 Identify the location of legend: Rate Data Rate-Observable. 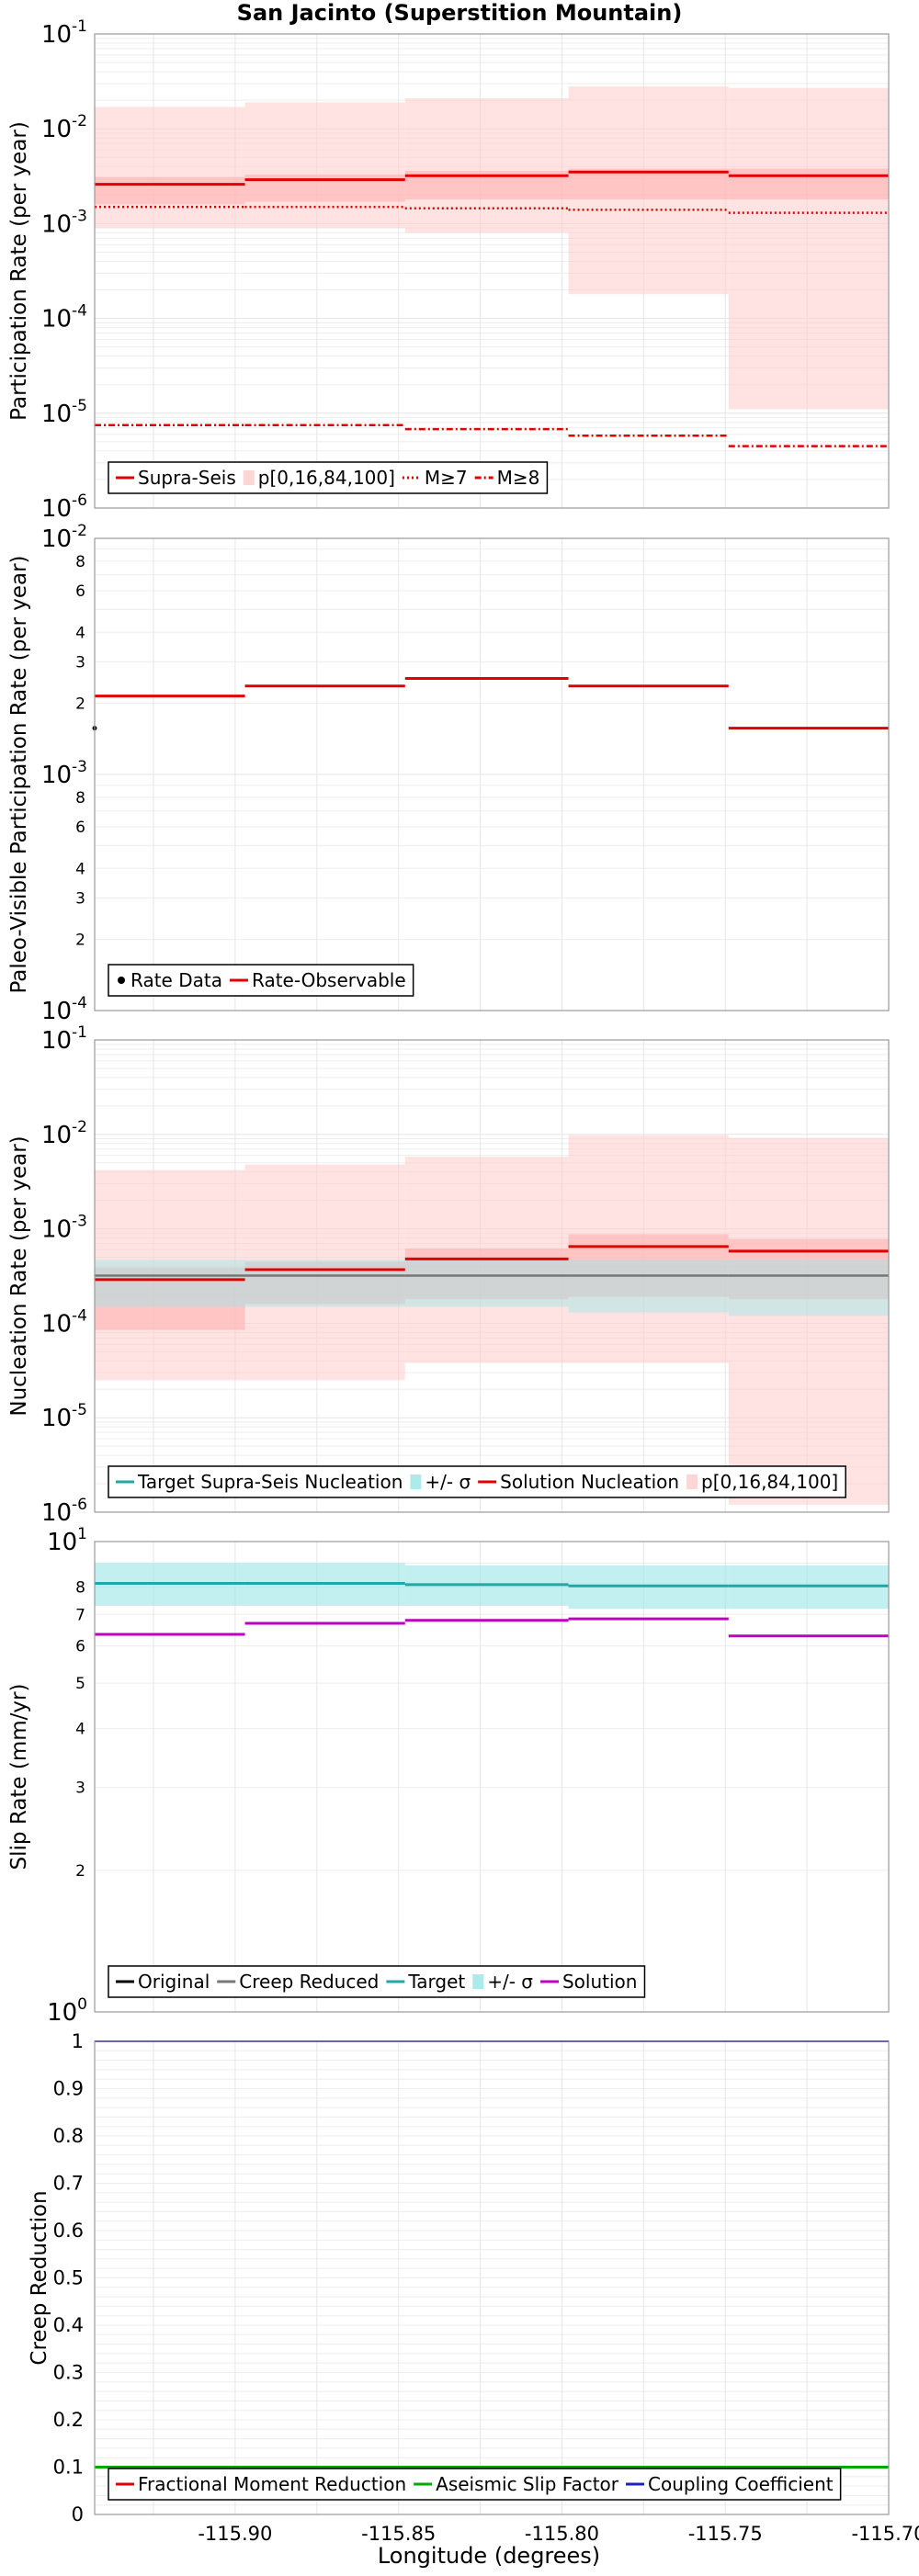
(261, 980).